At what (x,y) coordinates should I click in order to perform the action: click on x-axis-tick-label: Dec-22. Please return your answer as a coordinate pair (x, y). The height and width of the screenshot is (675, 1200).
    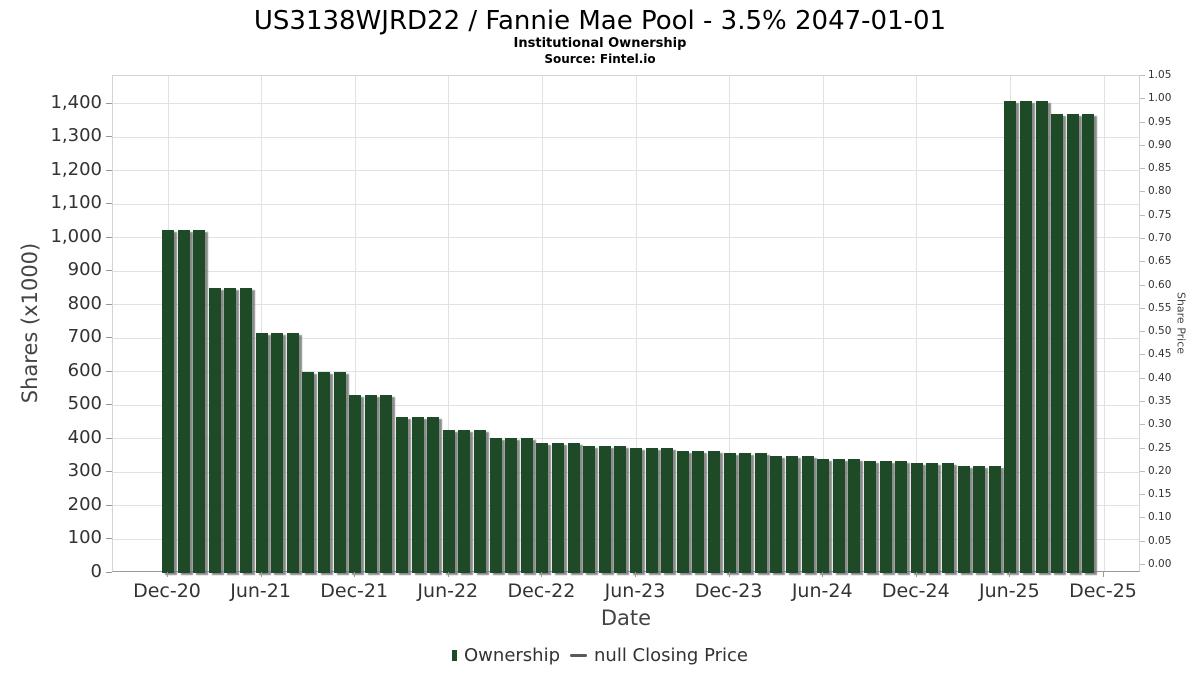
    Looking at the image, I should click on (541, 591).